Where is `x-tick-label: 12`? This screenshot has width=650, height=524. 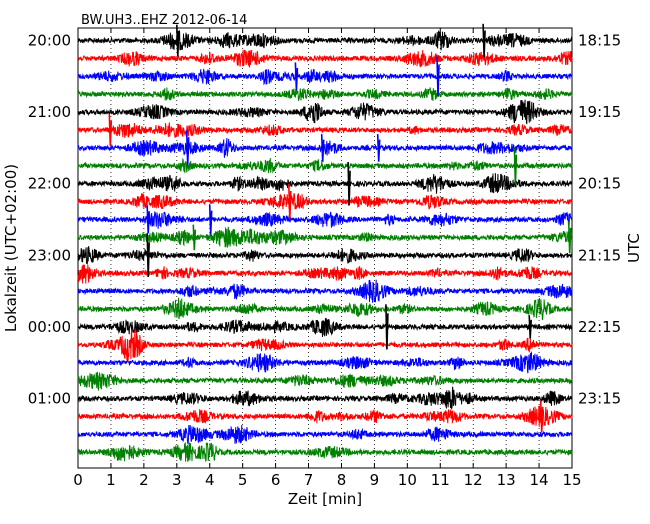 x-tick-label: 12 is located at coordinates (473, 480).